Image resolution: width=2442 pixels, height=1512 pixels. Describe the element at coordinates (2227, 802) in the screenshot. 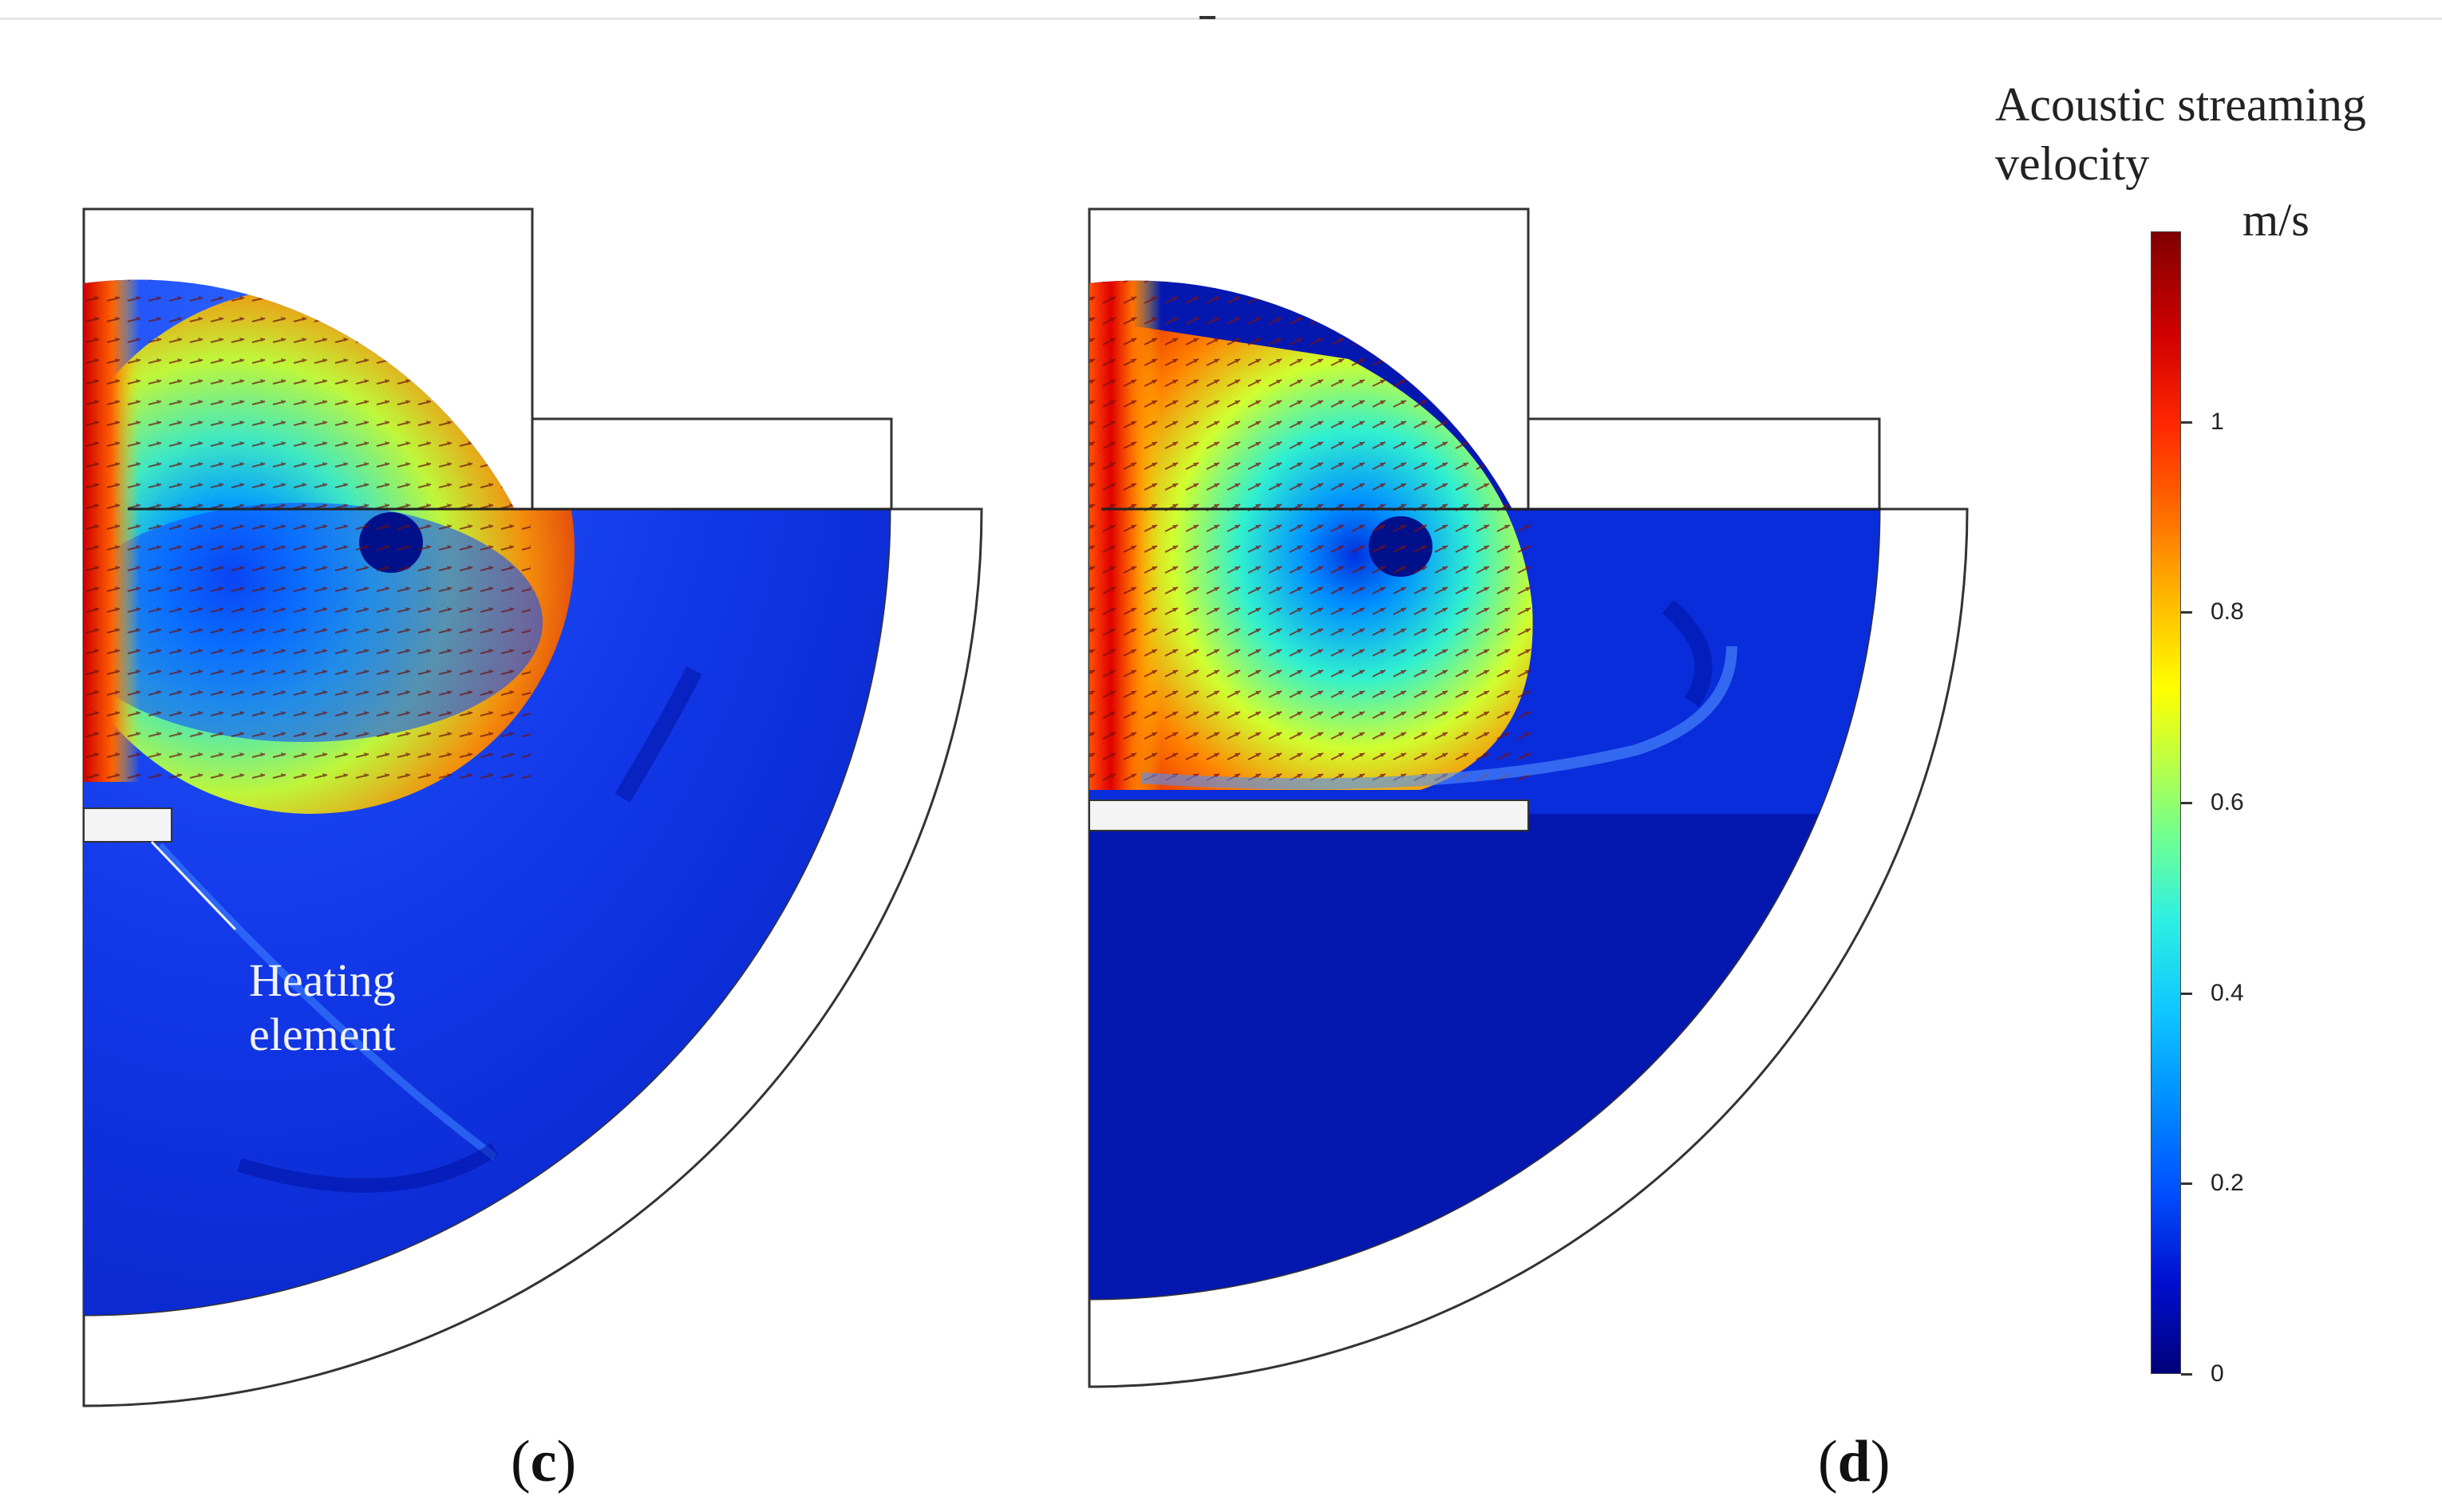

I see `colorbar-tick-label: 0.6` at that location.